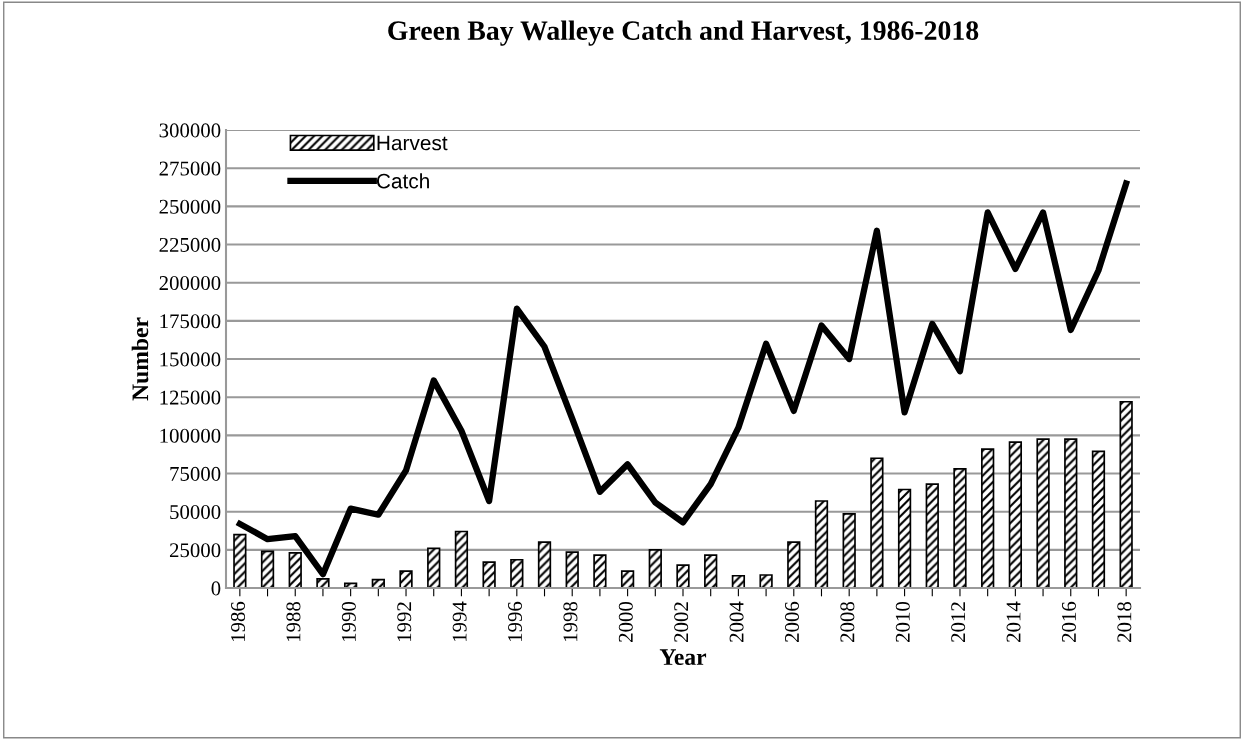  Describe the element at coordinates (683, 33) in the screenshot. I see `chart-title: Green Bay Walleye Catch and Harvest, 1986-2018` at that location.